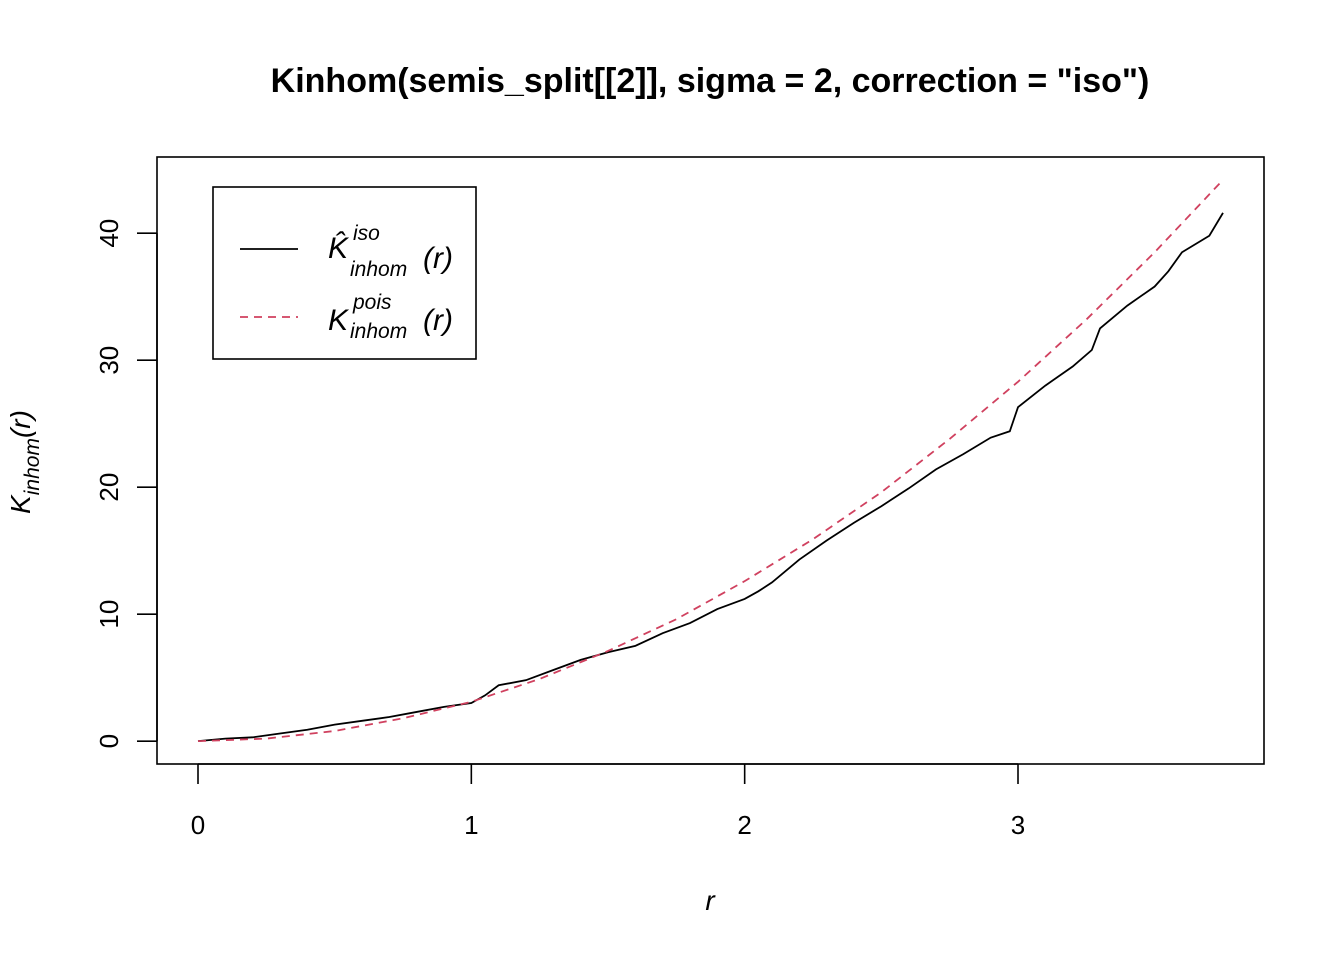 The height and width of the screenshot is (960, 1344). What do you see at coordinates (366, 233) in the screenshot?
I see `legend-sup-iso: iso` at bounding box center [366, 233].